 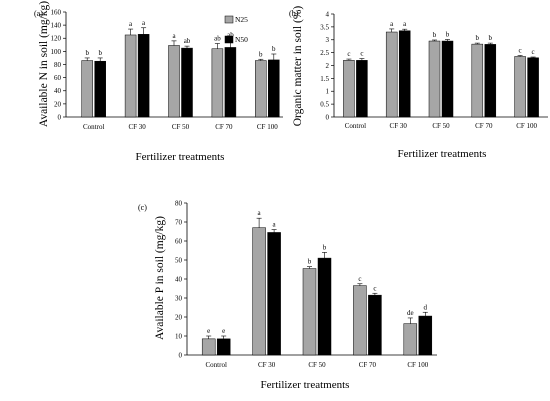 What do you see at coordinates (426, 307) in the screenshot?
I see `significance-letter: d` at bounding box center [426, 307].